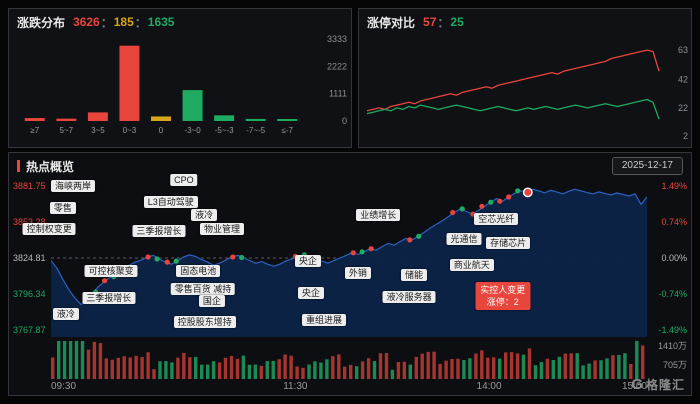  I want to click on time-tick-label: 15:00, so click(634, 386).